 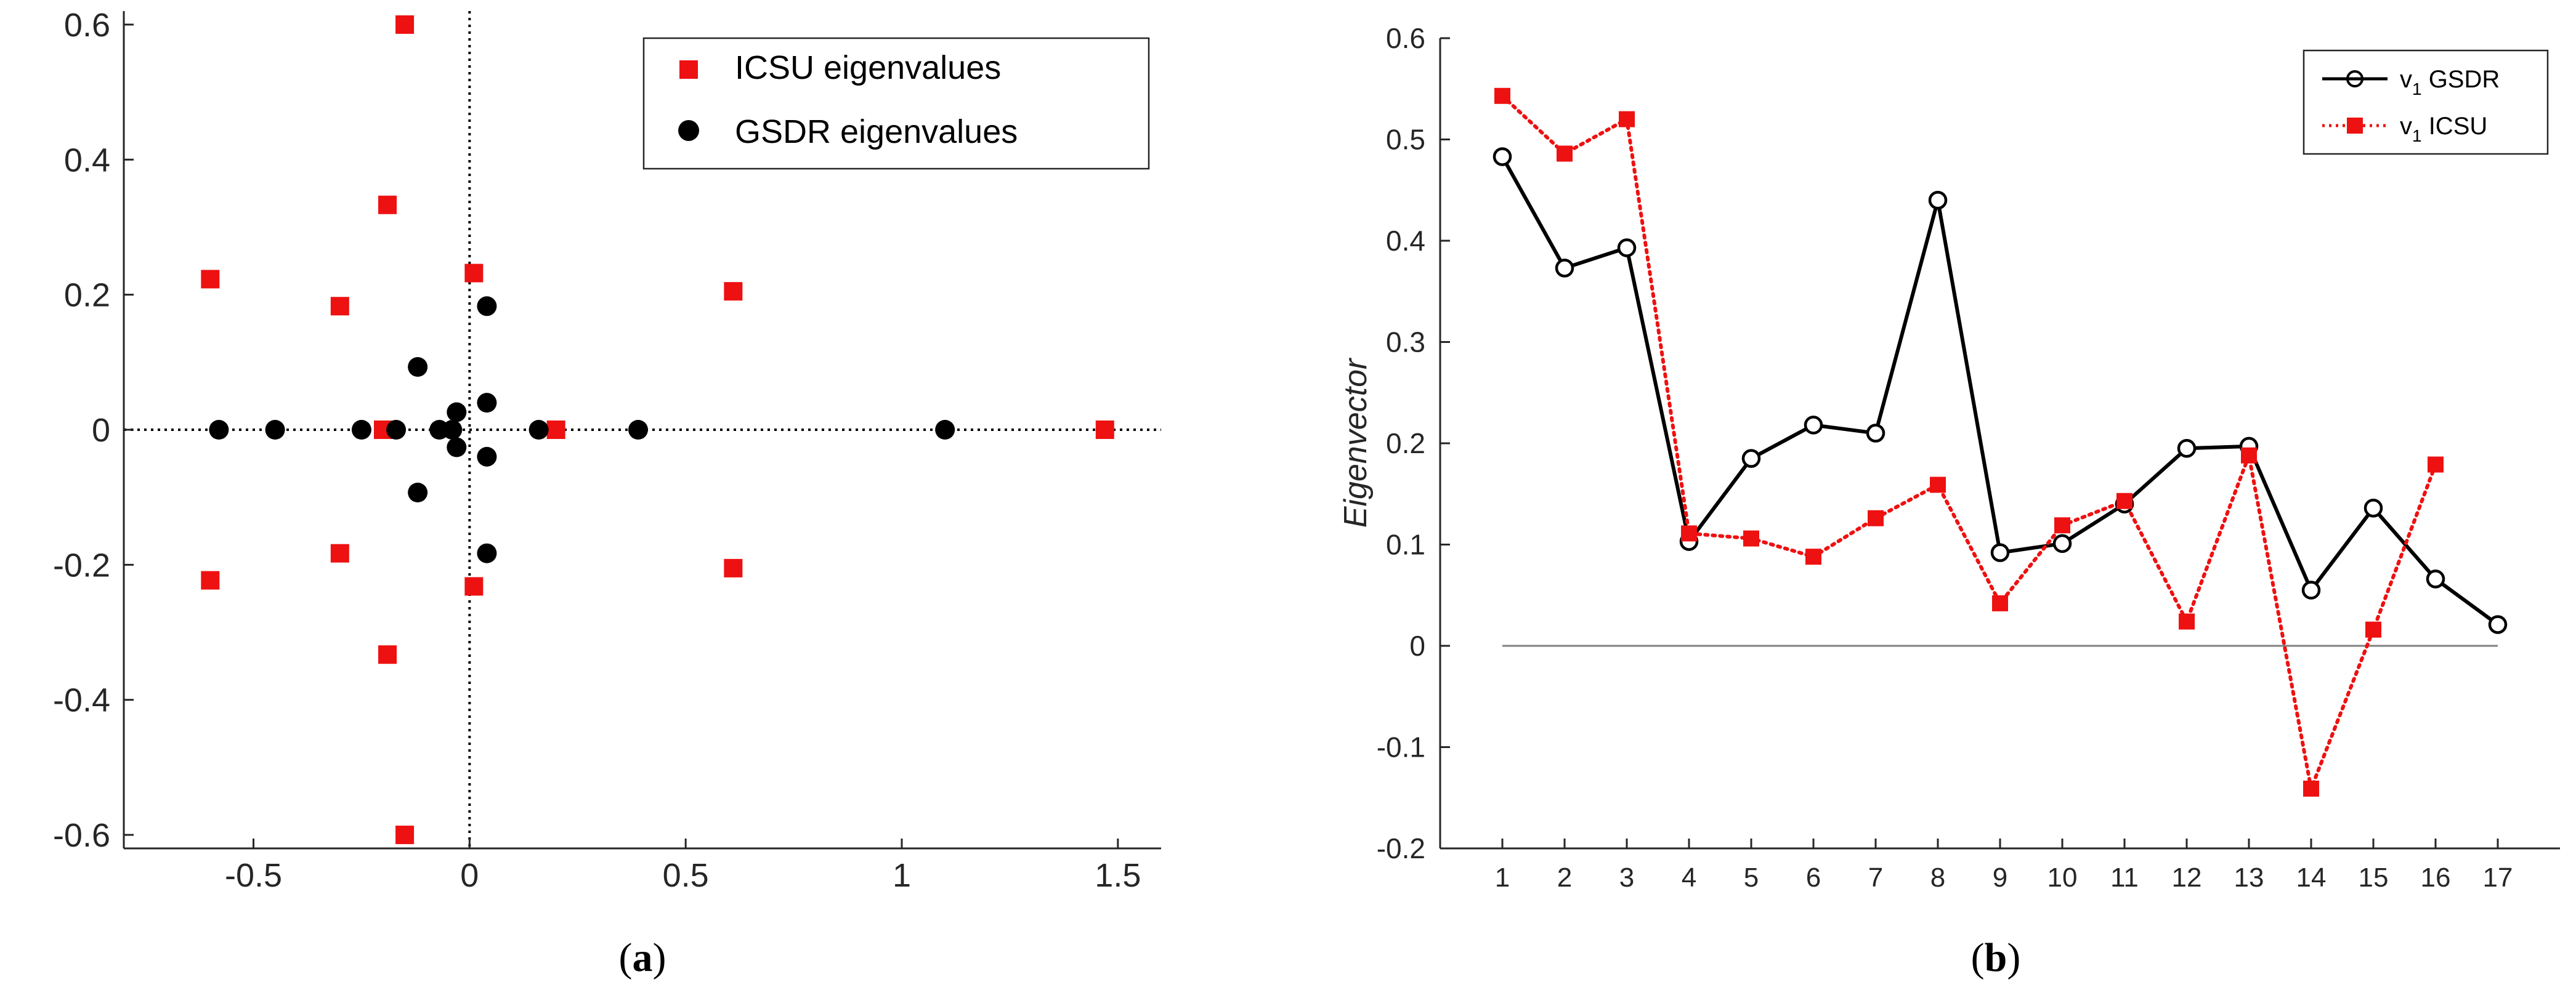 I want to click on panel-a-y-ticks: -0.6 -0.4 -0.2 0 0.2 0.4 0.6, so click(x=93, y=430).